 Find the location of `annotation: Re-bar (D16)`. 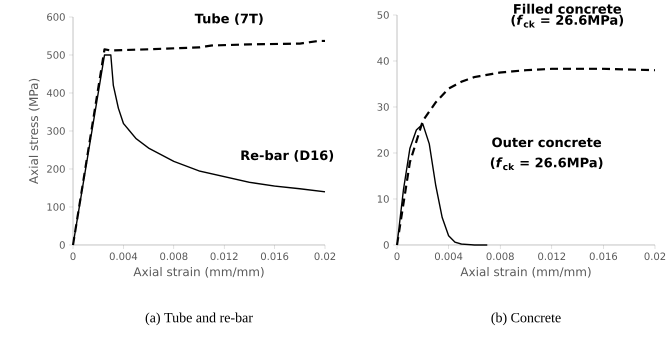

annotation: Re-bar (D16) is located at coordinates (287, 156).